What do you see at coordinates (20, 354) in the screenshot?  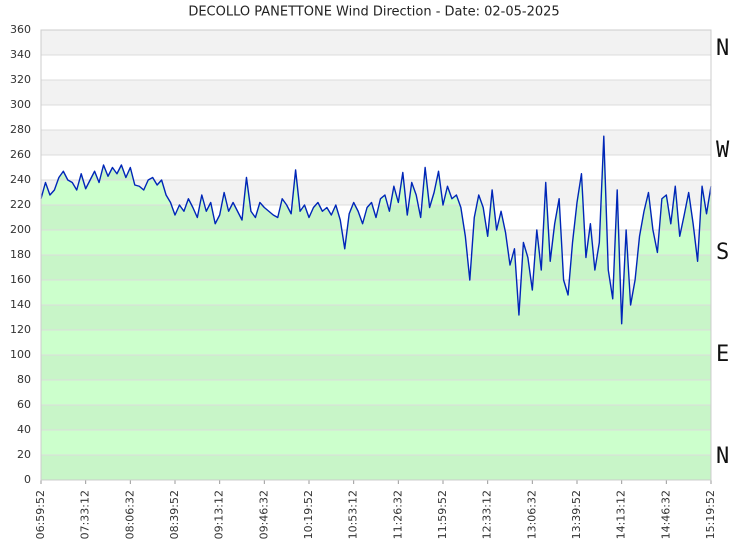 I see `y-tick-label: 100` at bounding box center [20, 354].